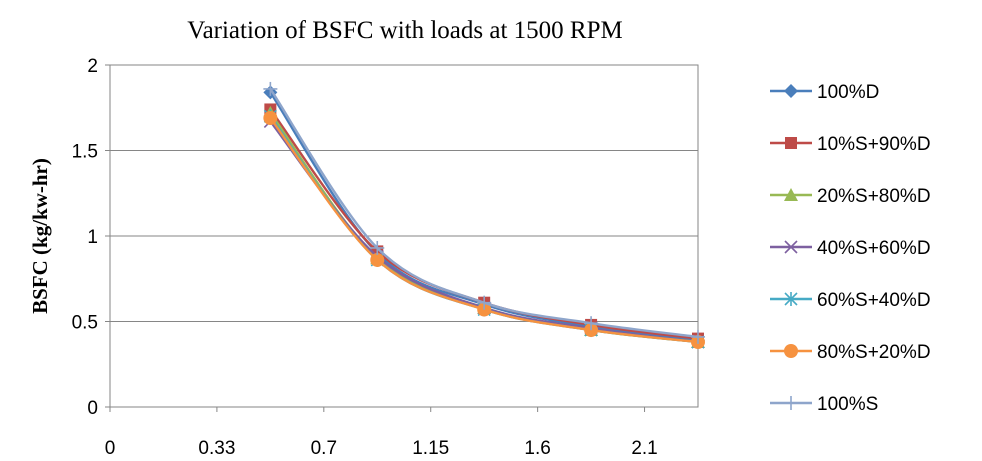  Describe the element at coordinates (92, 408) in the screenshot. I see `y-tick-label: 0` at that location.